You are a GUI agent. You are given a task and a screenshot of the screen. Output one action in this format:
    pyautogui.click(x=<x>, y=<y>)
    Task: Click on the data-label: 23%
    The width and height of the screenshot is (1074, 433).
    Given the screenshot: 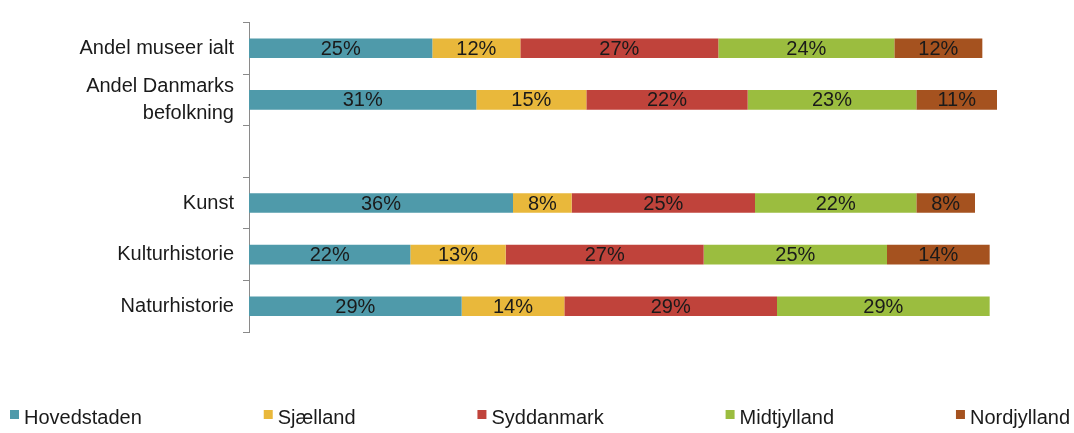 What is the action you would take?
    pyautogui.click(x=832, y=99)
    